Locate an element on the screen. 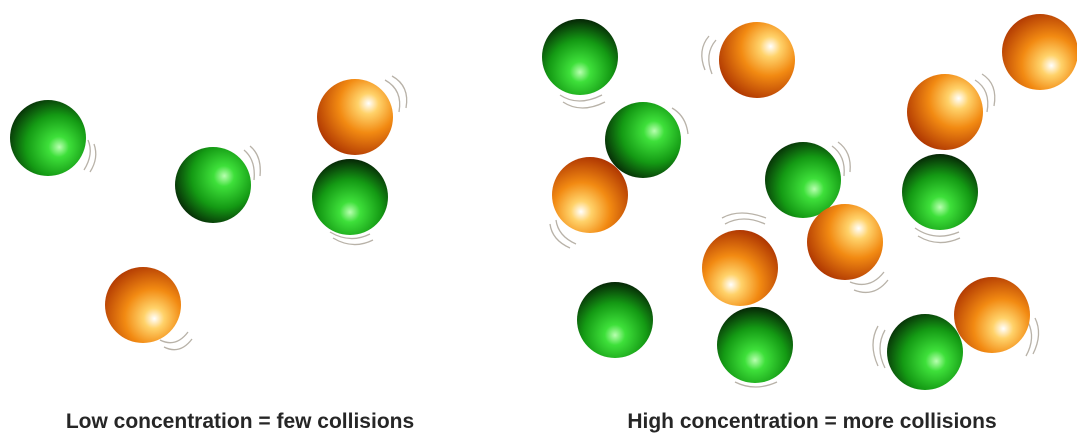 Image resolution: width=1077 pixels, height=436 pixels. caption: Low concentration = few collisions is located at coordinates (240, 421).